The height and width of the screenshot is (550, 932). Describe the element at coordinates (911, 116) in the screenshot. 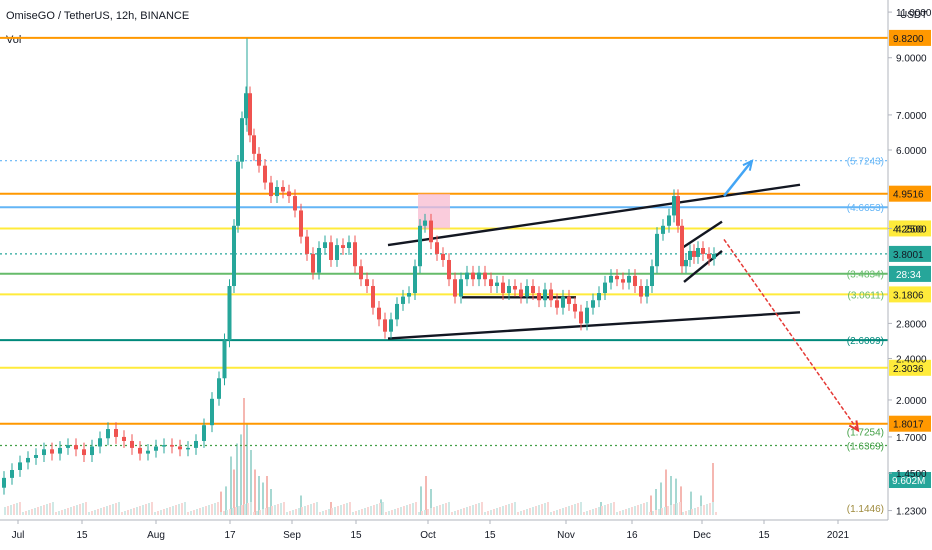

I see `y-tick-label: 7.0000` at that location.